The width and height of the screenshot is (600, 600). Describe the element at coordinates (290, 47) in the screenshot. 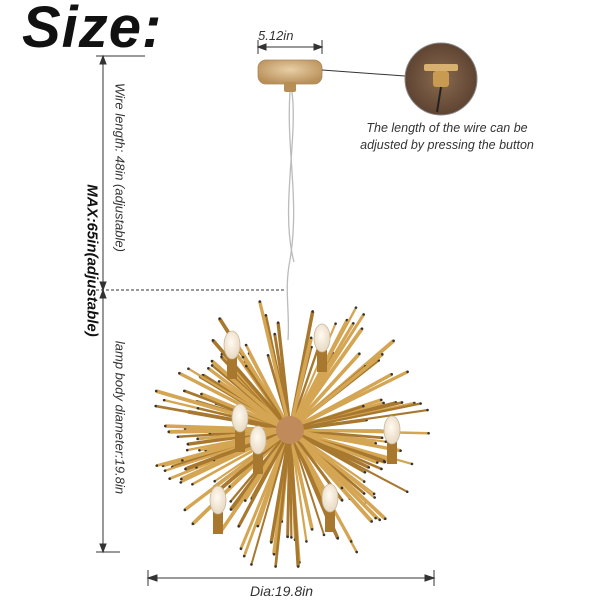

I see `canopy-dimension-line` at that location.